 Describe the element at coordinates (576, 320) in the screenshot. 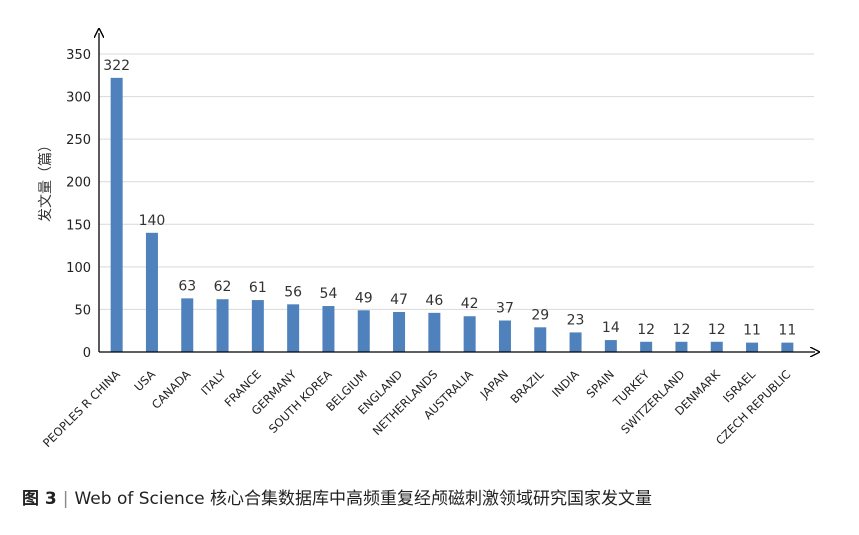

I see `data-label: 23` at that location.